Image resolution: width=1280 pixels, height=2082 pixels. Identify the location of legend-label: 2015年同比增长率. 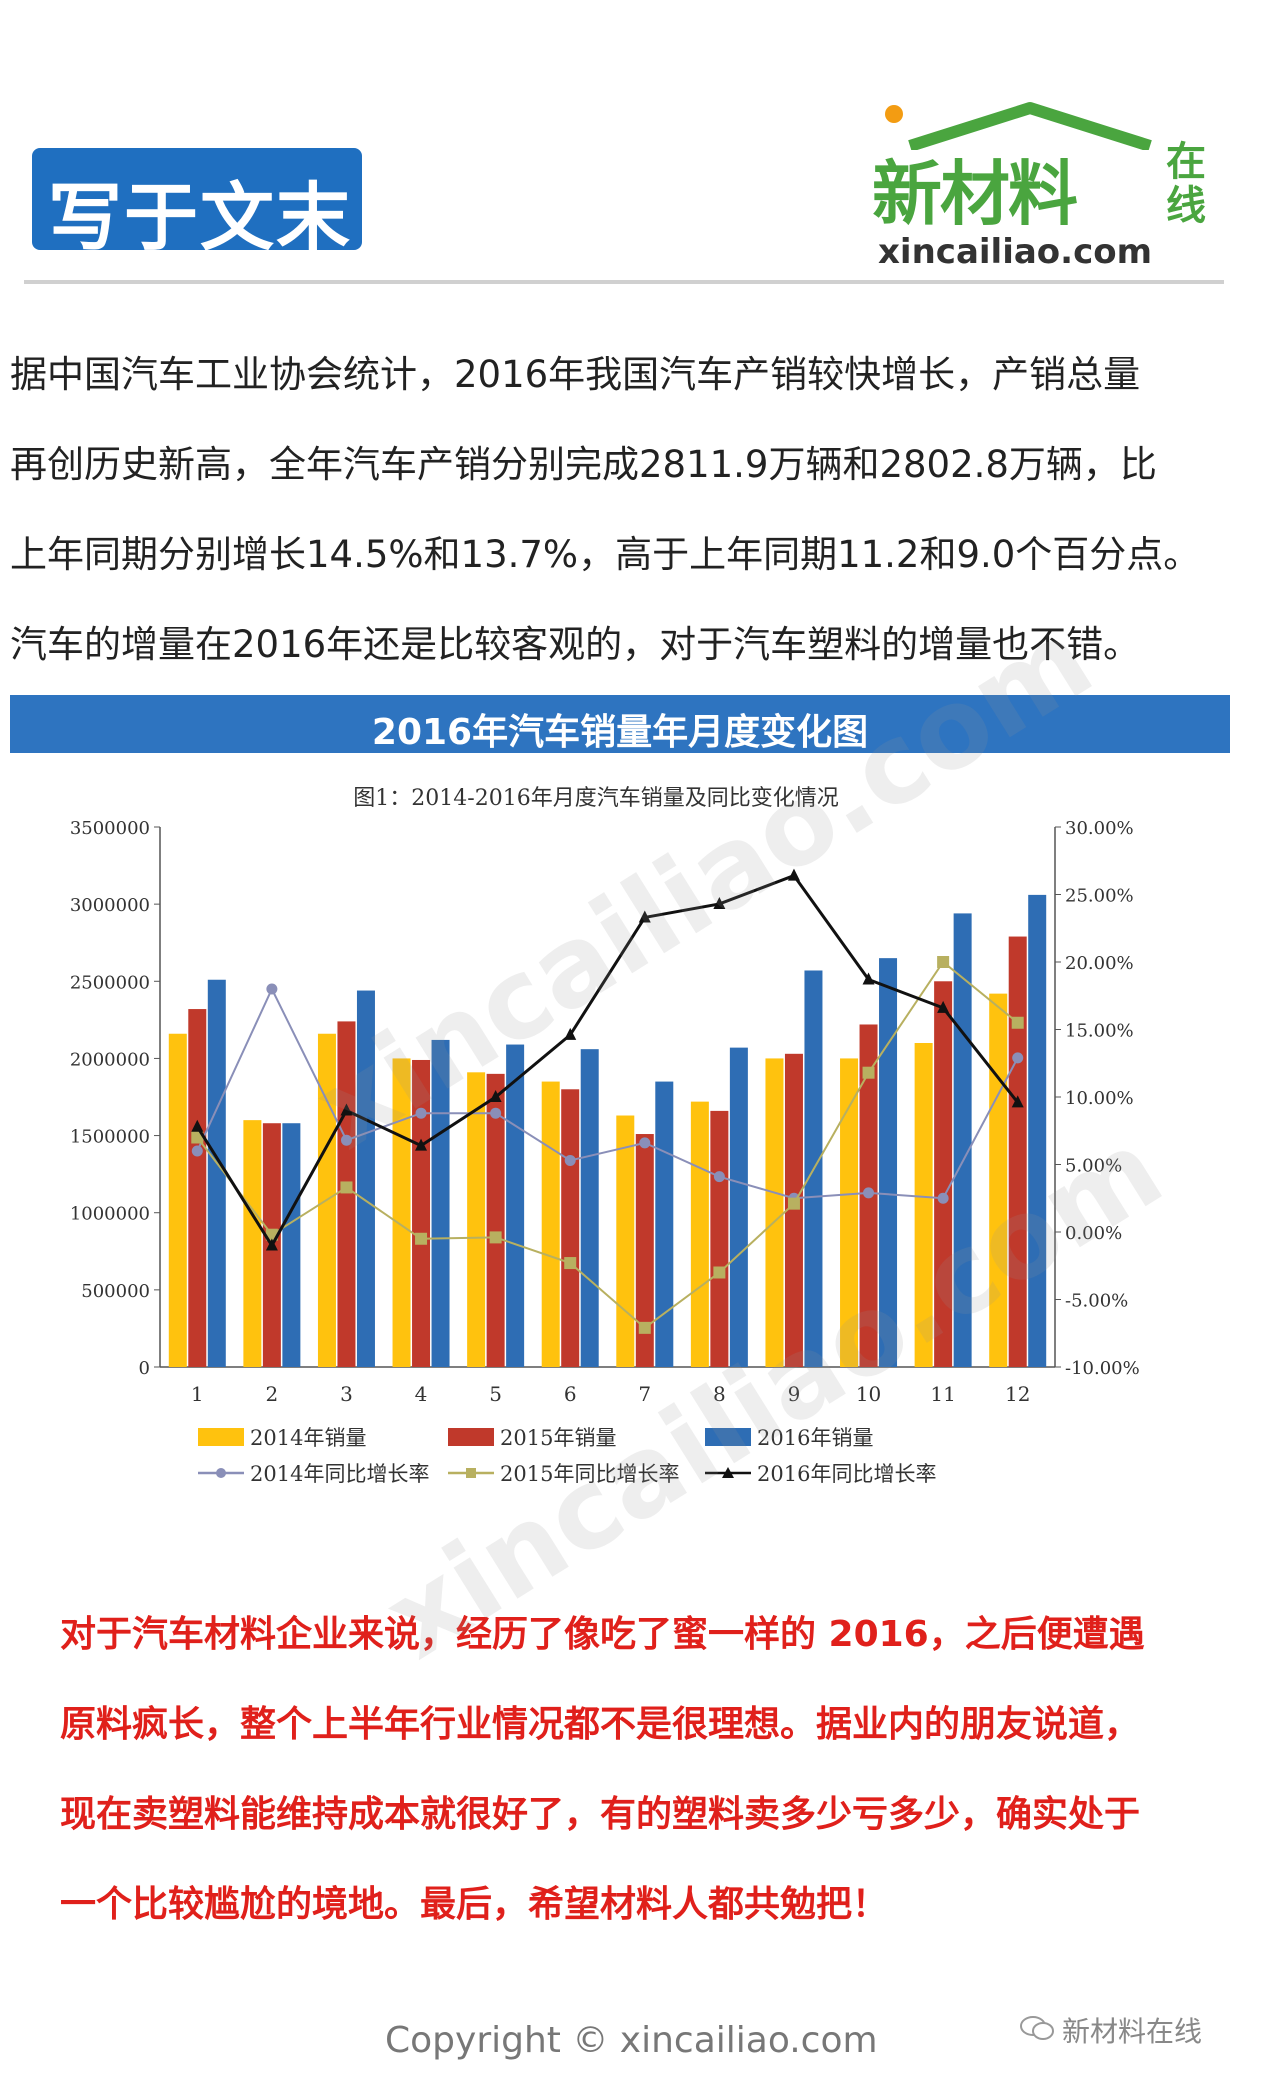
(589, 1474).